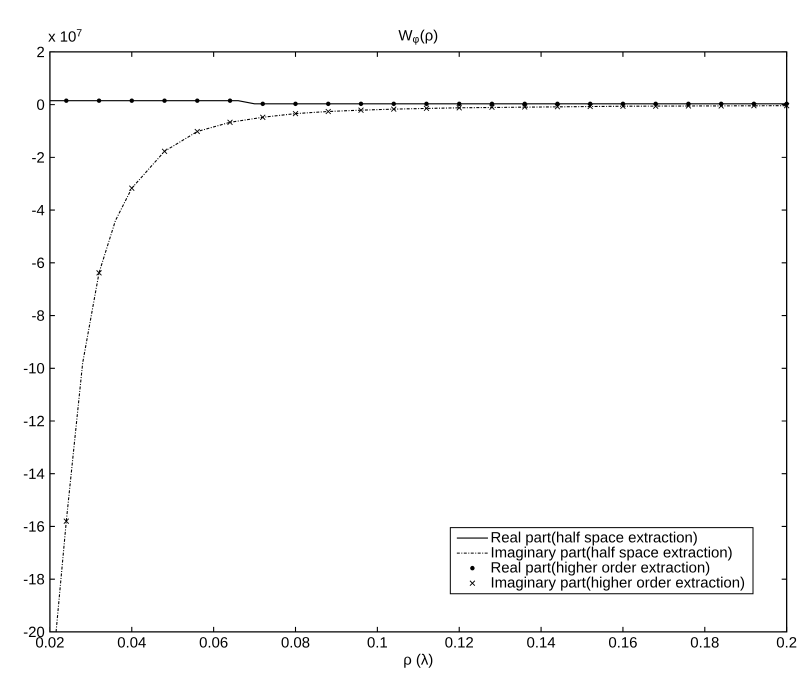  Describe the element at coordinates (459, 642) in the screenshot. I see `x-tick-label: 0.12` at that location.